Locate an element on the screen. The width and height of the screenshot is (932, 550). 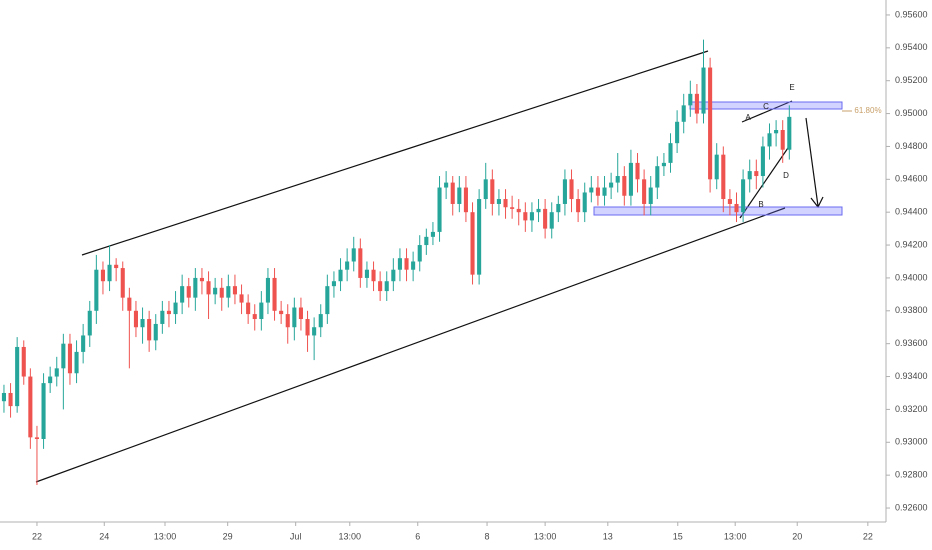
wave-label: E is located at coordinates (791, 87).